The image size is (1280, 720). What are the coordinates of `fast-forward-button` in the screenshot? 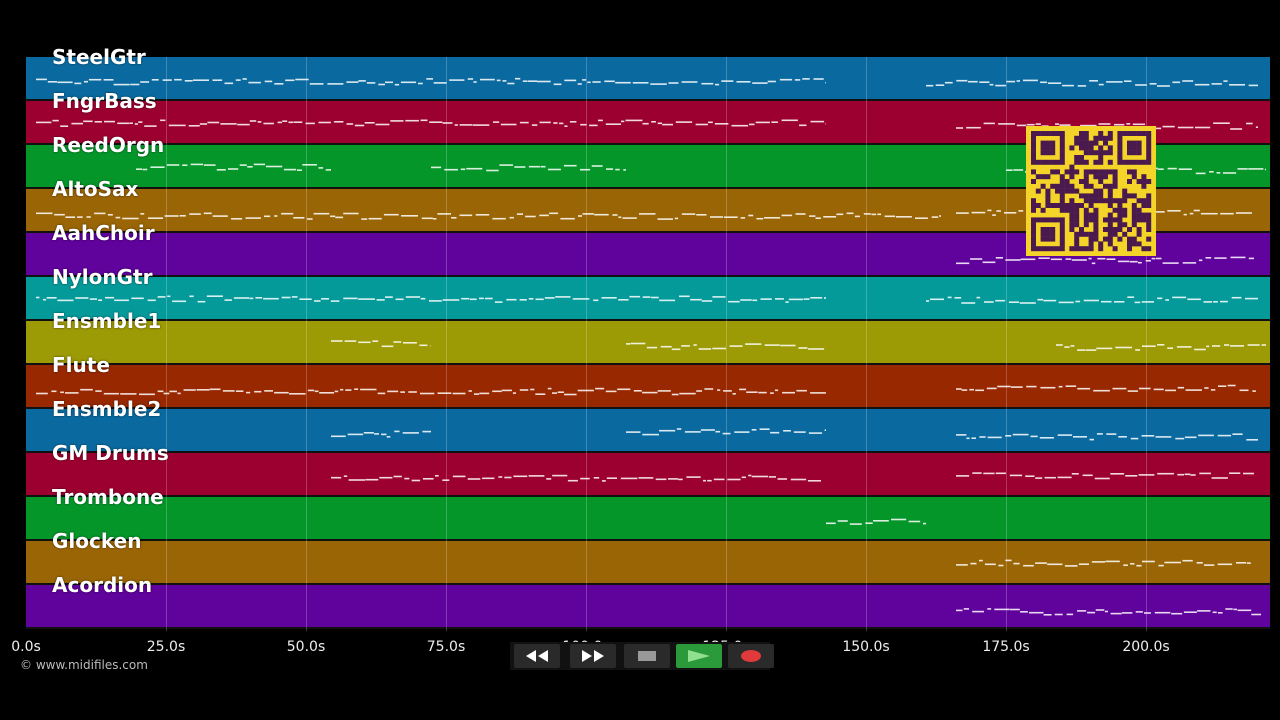 It's located at (593, 656).